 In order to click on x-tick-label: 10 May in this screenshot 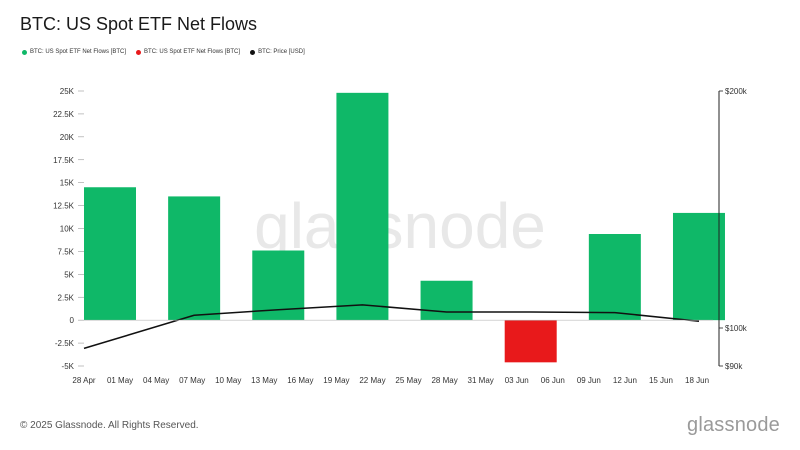, I will do `click(228, 380)`.